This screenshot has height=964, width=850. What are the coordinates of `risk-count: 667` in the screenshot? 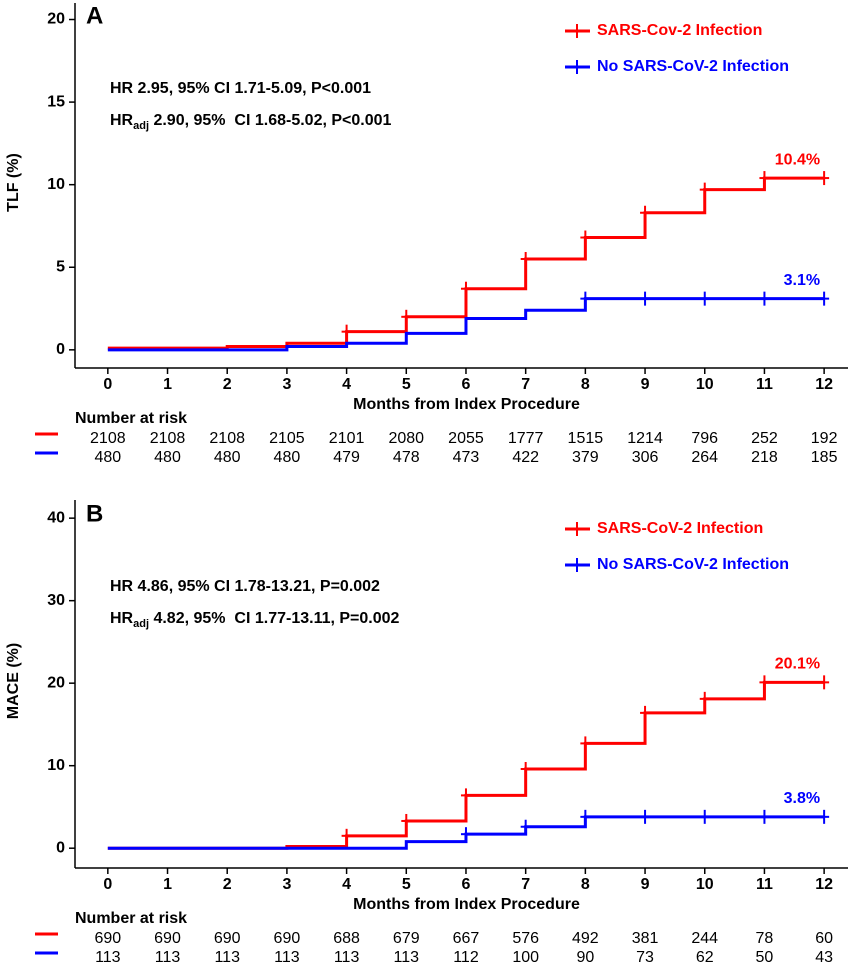 It's located at (466, 938).